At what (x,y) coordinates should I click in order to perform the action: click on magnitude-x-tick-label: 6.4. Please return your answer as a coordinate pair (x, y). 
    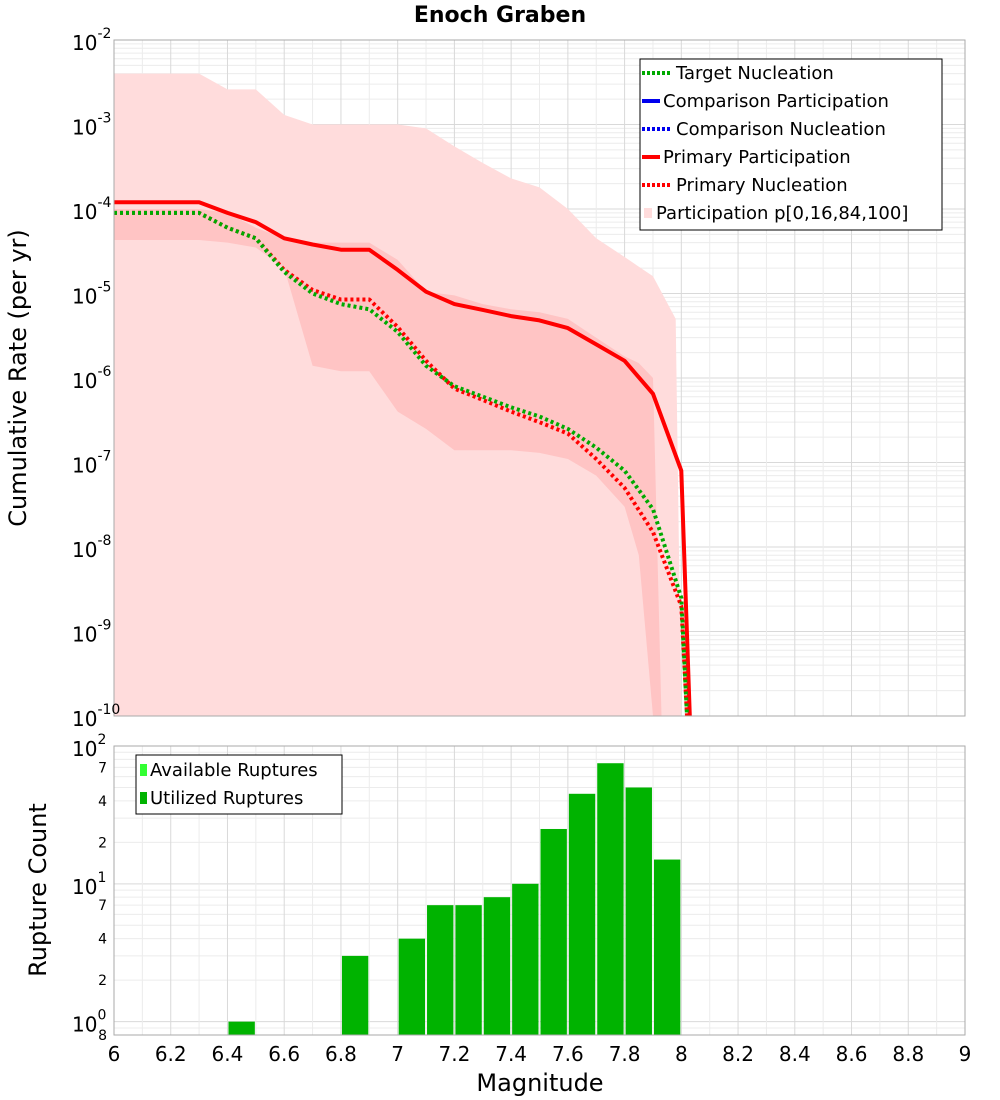
    Looking at the image, I should click on (228, 1054).